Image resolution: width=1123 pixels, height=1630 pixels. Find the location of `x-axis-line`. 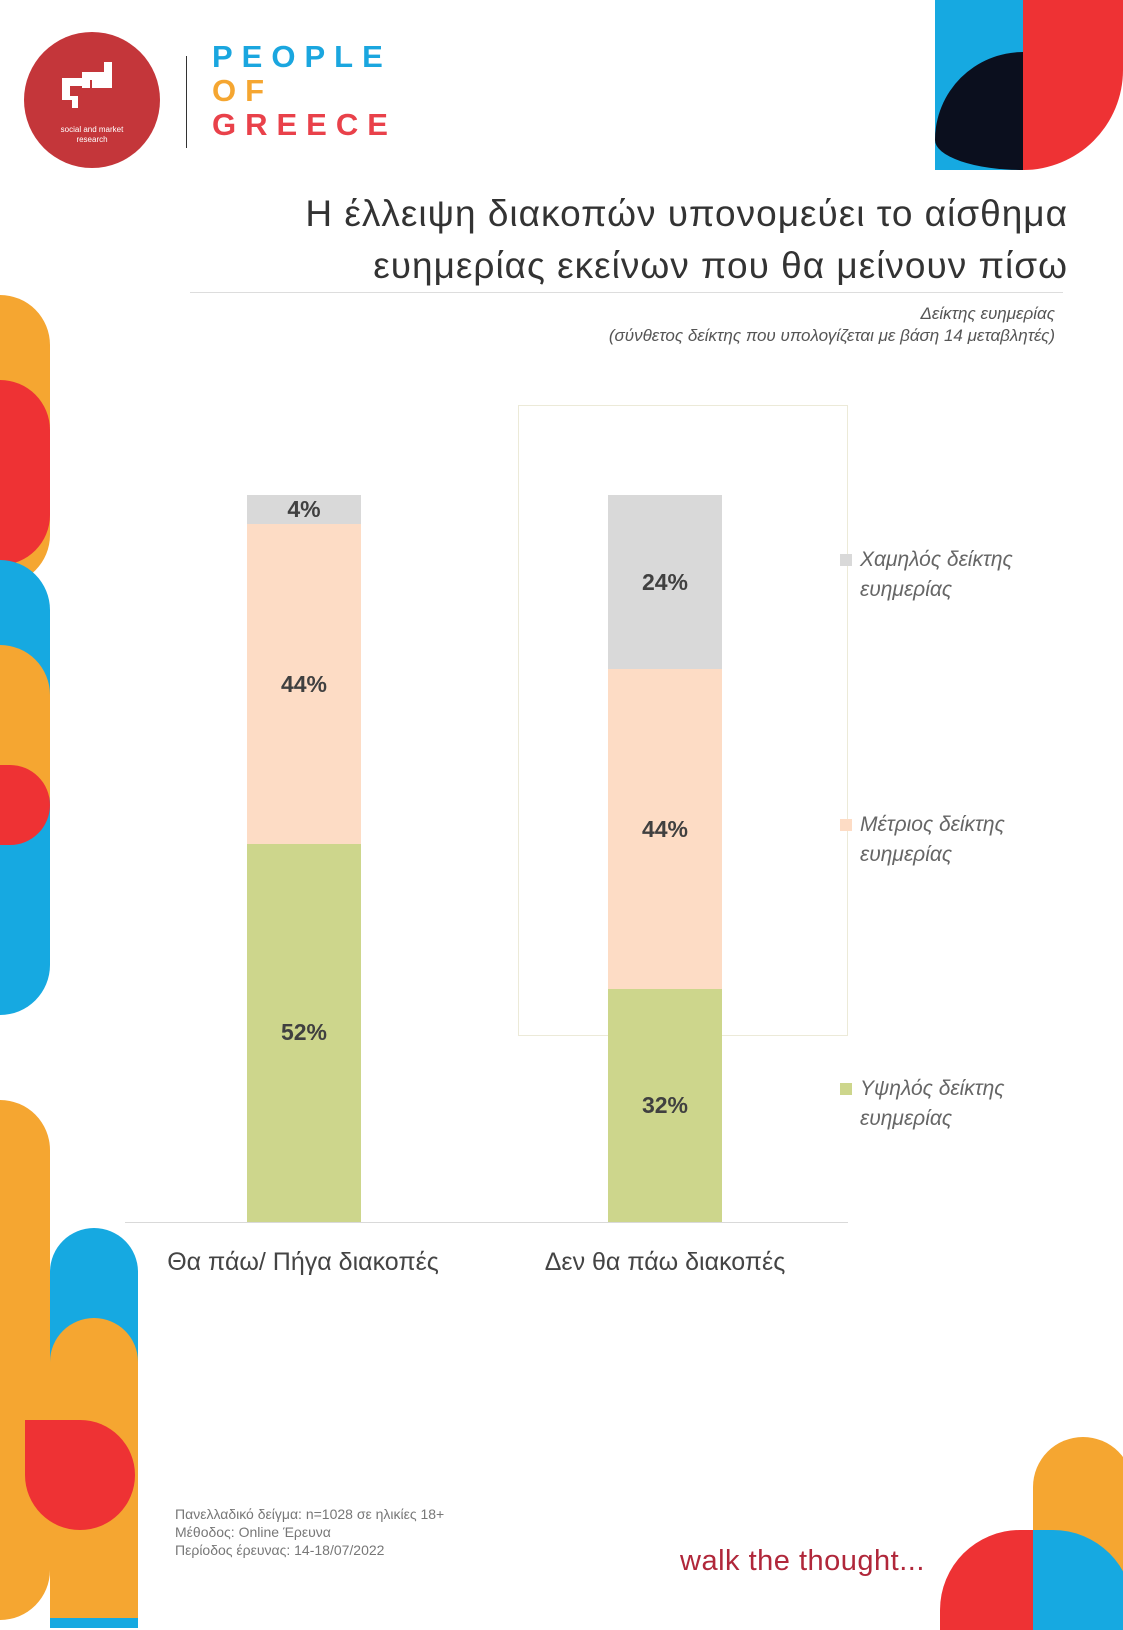

x-axis-line is located at coordinates (486, 1222).